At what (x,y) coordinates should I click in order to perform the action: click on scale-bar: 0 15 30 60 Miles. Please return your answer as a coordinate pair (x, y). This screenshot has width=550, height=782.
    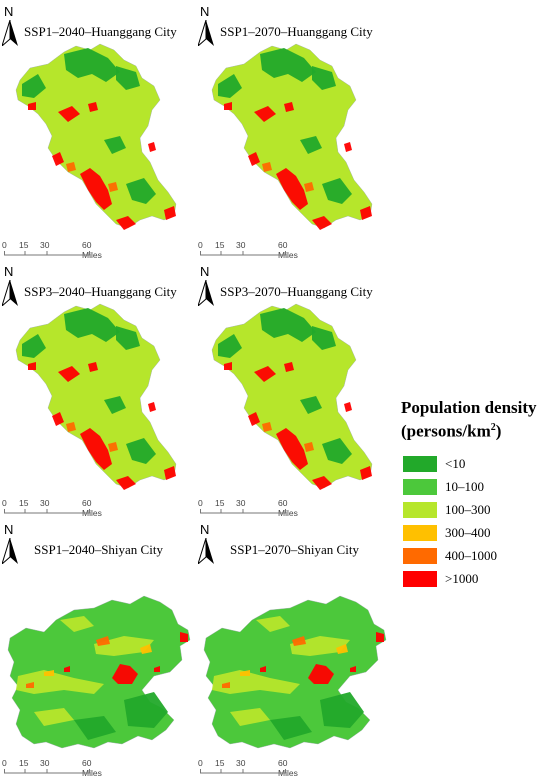
    Looking at the image, I should click on (87, 251).